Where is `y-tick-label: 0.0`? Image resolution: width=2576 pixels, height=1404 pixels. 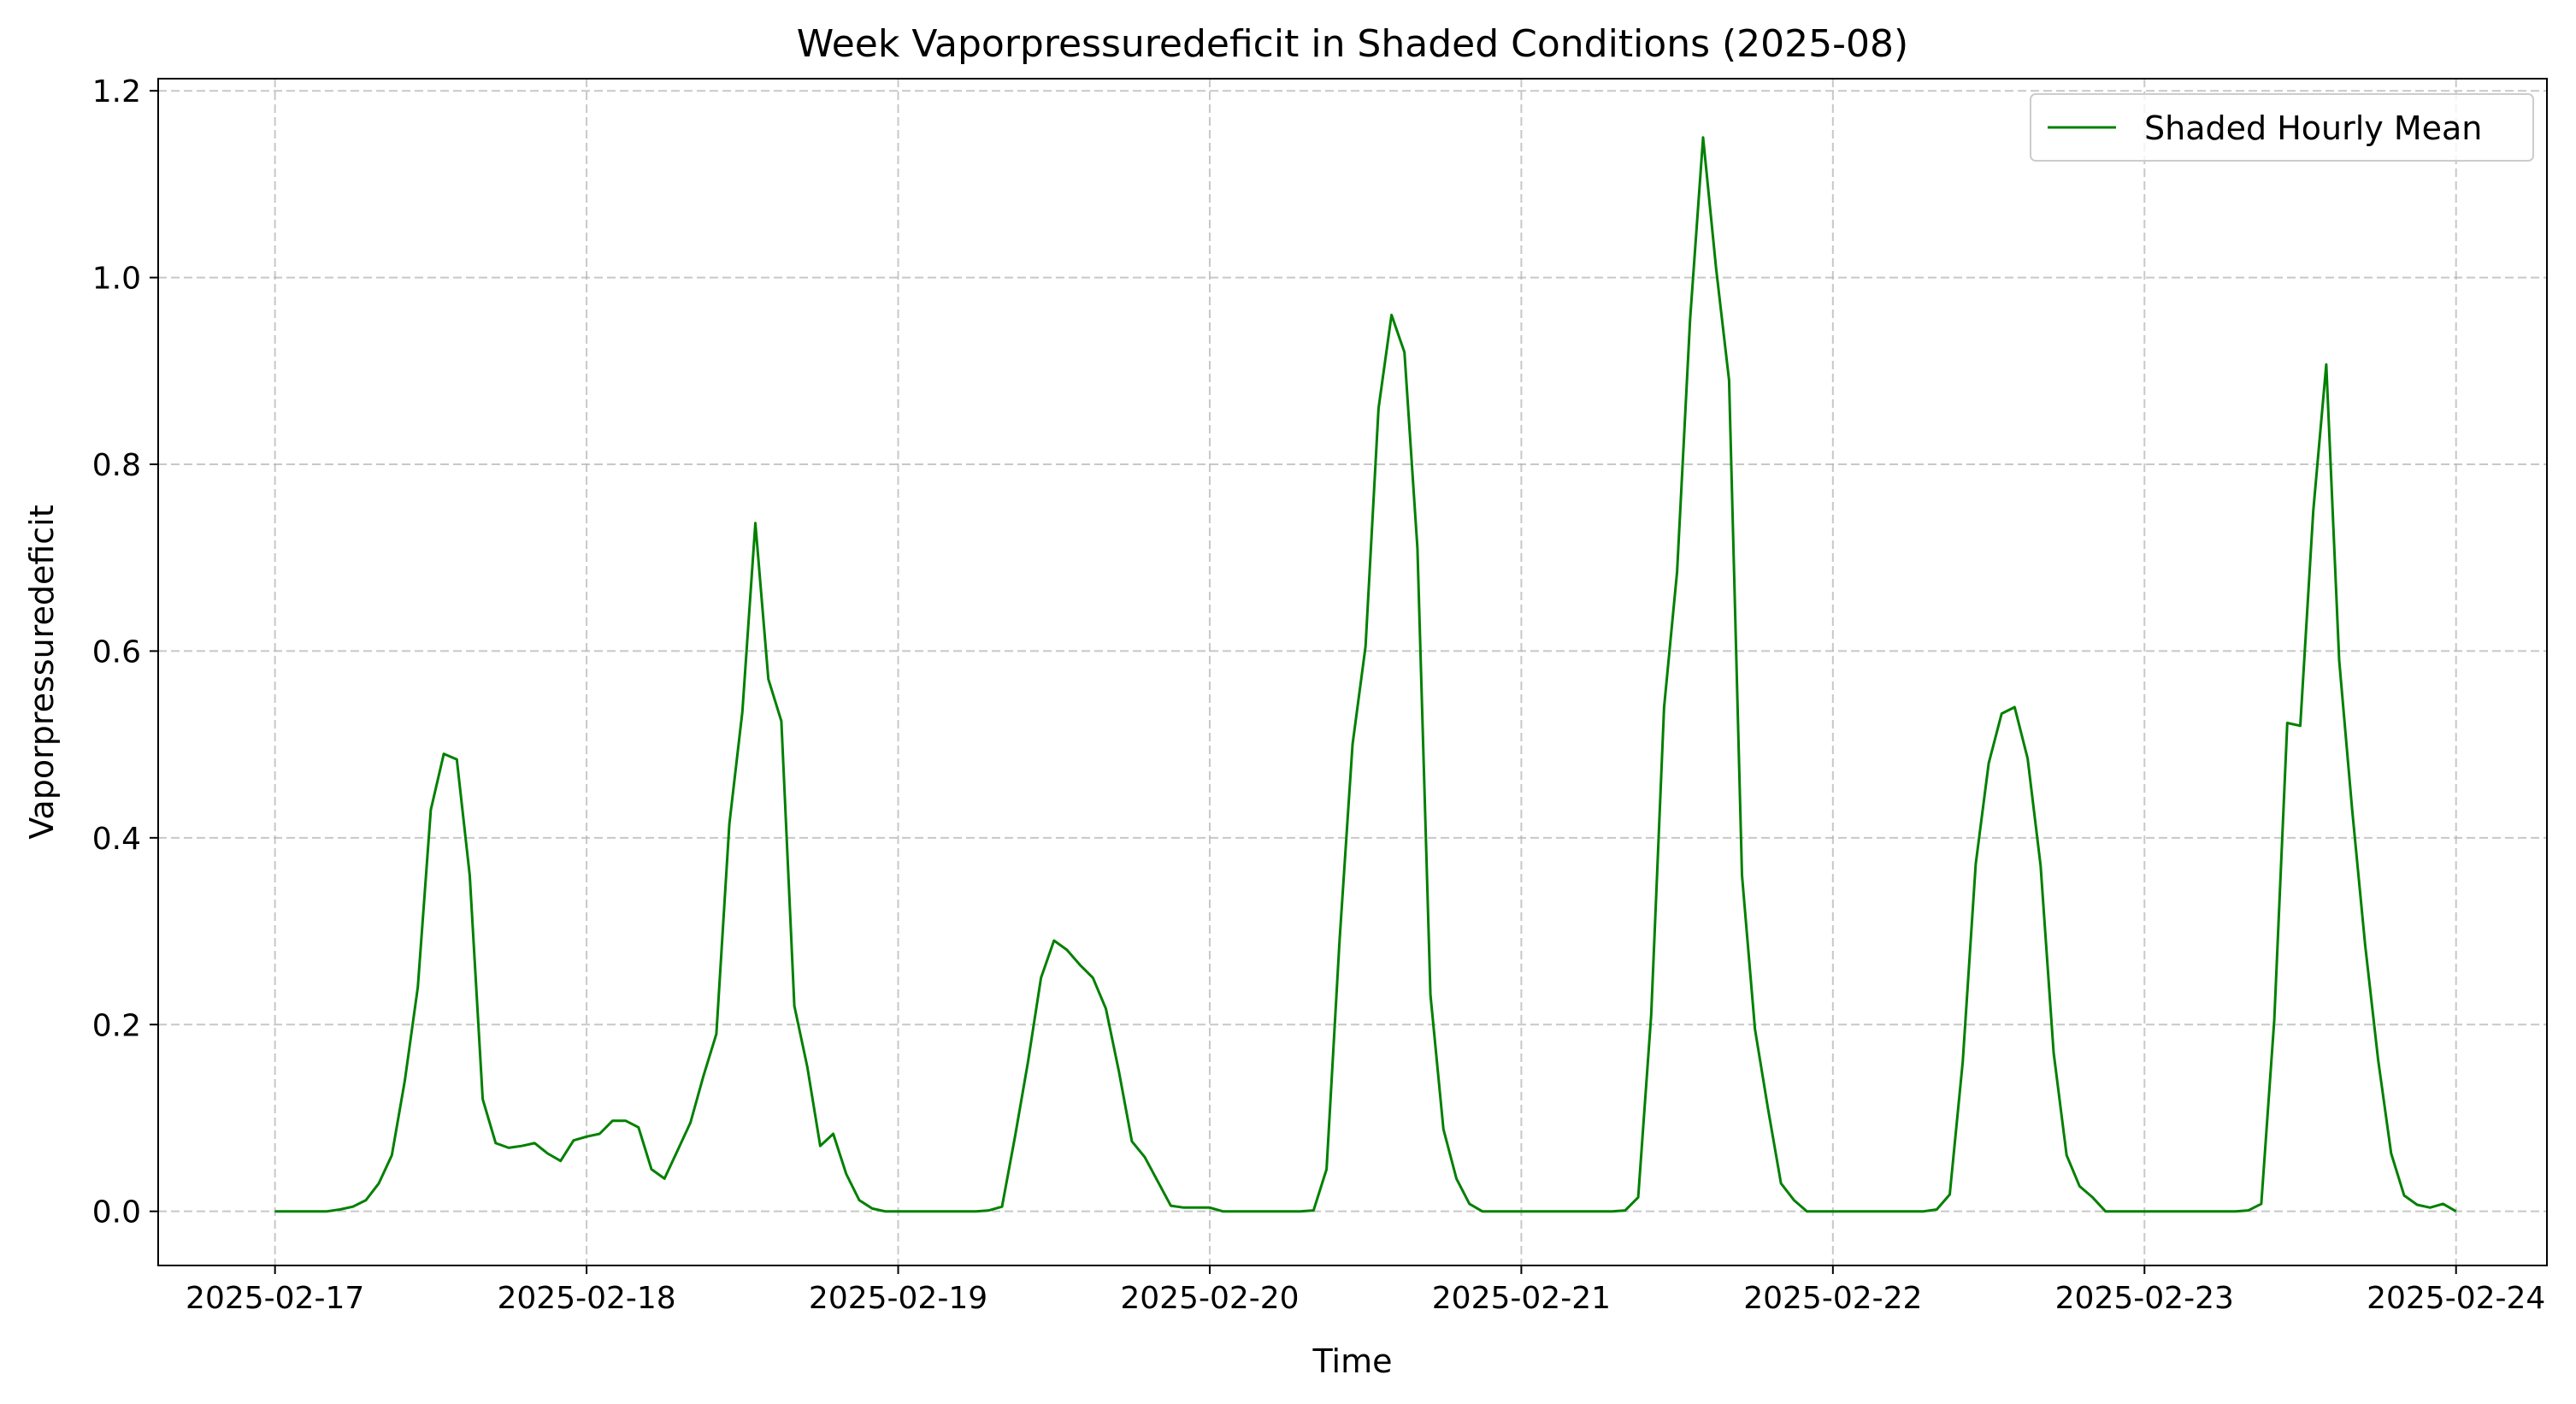 y-tick-label: 0.0 is located at coordinates (116, 1212).